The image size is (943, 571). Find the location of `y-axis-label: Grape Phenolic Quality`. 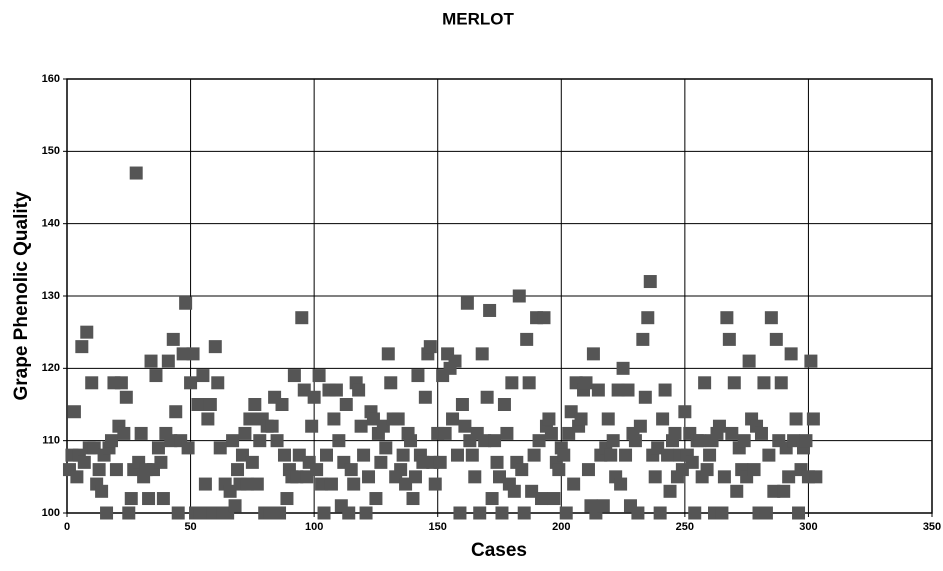

y-axis-label: Grape Phenolic Quality is located at coordinates (21, 295).